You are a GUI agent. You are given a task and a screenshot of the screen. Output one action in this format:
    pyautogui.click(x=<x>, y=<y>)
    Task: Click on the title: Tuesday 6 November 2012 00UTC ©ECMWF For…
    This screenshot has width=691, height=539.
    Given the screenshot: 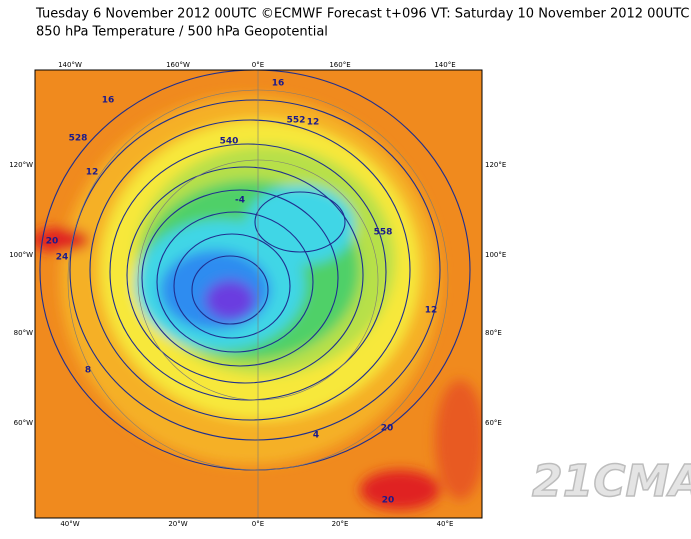 What is the action you would take?
    pyautogui.click(x=362, y=14)
    